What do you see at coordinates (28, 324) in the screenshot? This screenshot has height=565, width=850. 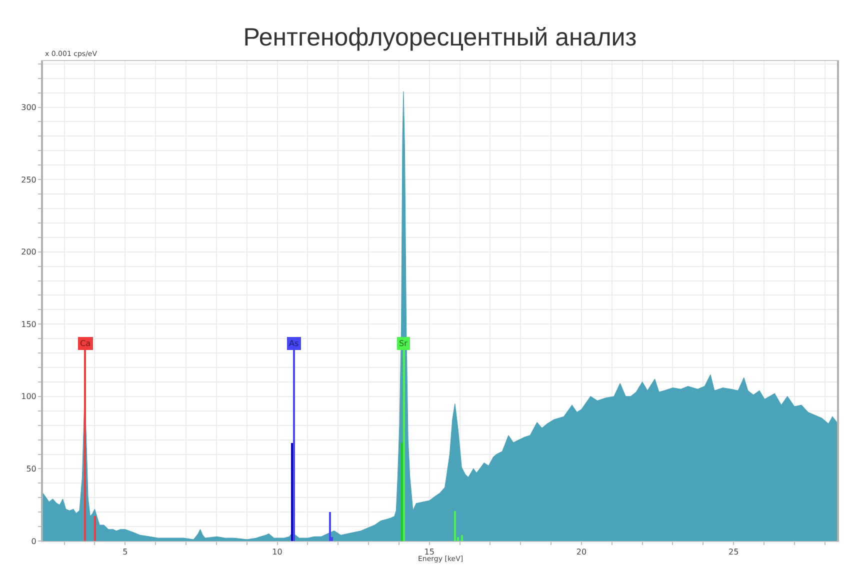 I see `y-tick-label: 150` at bounding box center [28, 324].